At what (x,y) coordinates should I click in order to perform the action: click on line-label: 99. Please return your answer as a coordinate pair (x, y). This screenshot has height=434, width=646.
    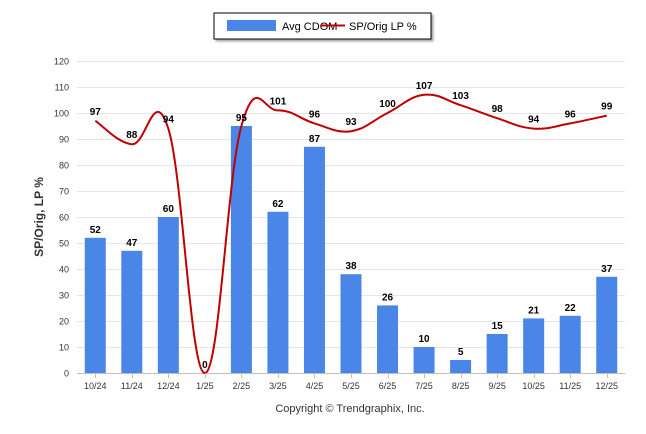
    Looking at the image, I should click on (607, 107).